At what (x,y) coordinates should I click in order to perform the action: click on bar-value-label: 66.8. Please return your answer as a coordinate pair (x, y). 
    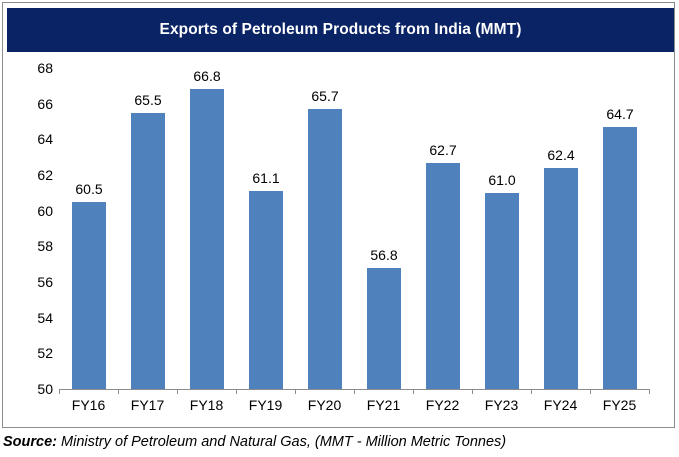
    Looking at the image, I should click on (207, 76).